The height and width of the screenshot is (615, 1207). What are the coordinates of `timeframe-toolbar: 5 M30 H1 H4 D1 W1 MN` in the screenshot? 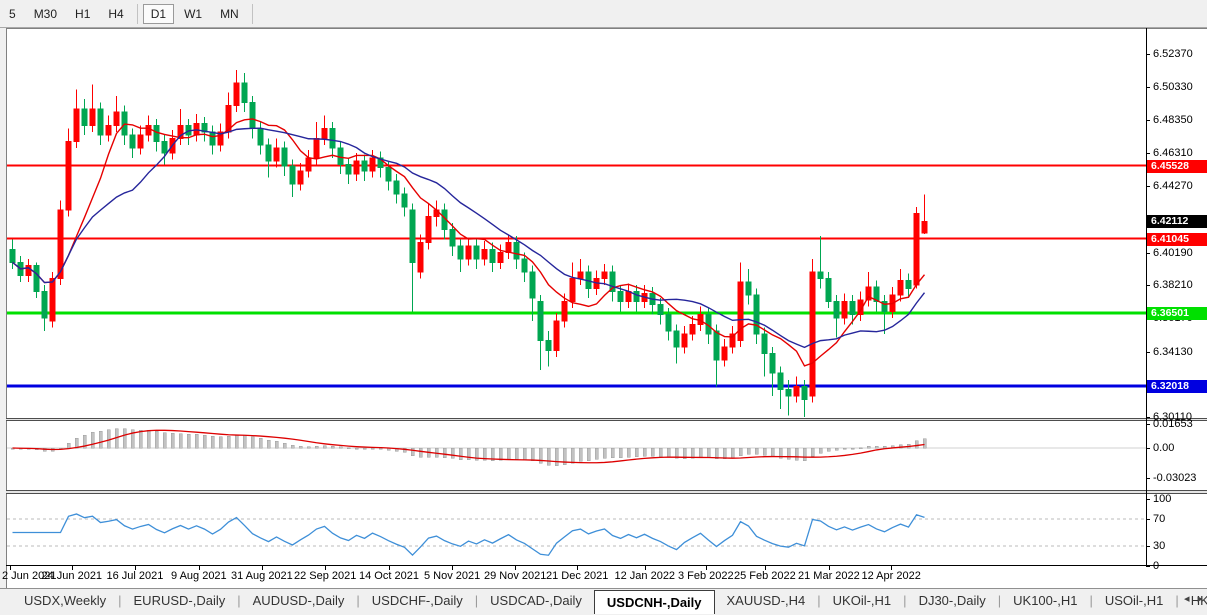 It's located at (603, 14).